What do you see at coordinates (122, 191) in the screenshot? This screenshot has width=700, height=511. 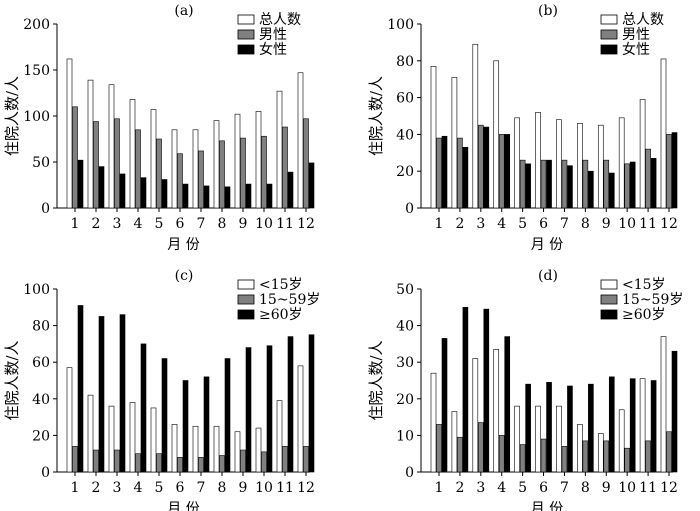 I see `bar-a-s3-m3` at bounding box center [122, 191].